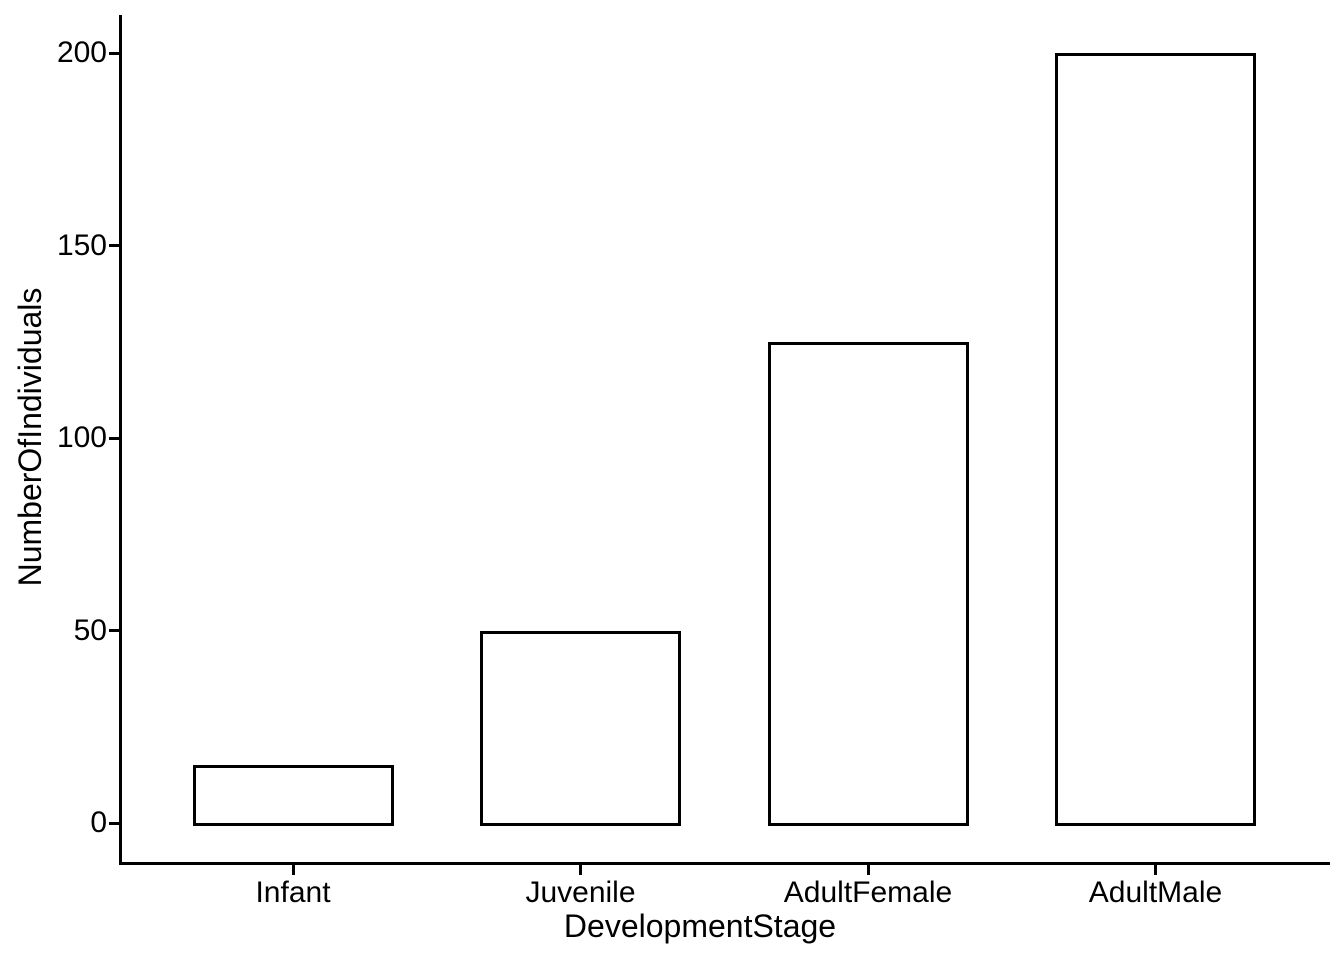 The image size is (1344, 960). I want to click on x-tick-infant, so click(293, 870).